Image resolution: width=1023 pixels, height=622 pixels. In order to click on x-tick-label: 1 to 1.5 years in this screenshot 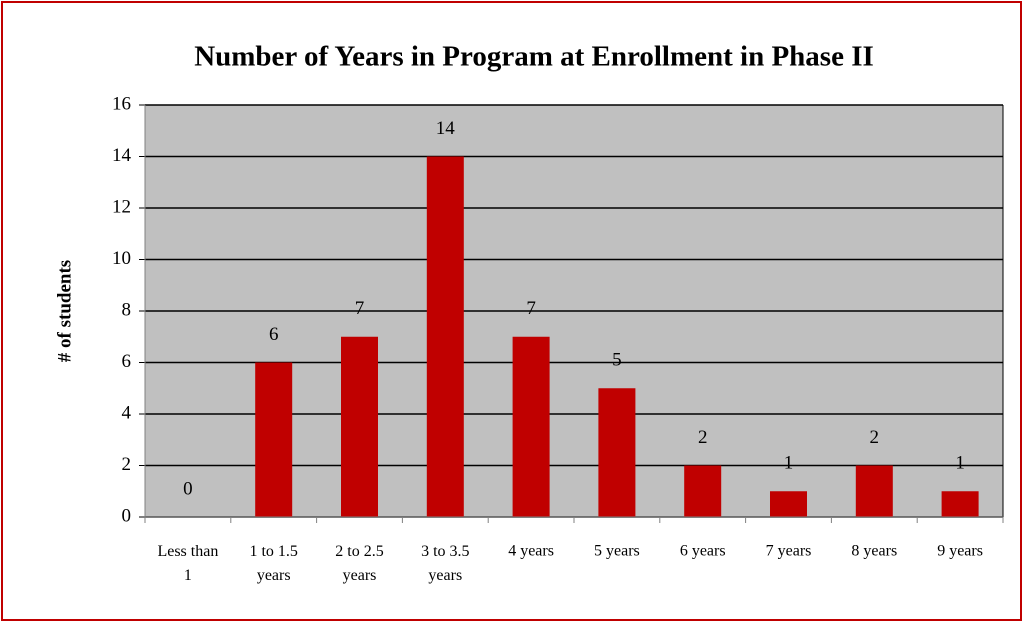, I will do `click(273, 563)`.